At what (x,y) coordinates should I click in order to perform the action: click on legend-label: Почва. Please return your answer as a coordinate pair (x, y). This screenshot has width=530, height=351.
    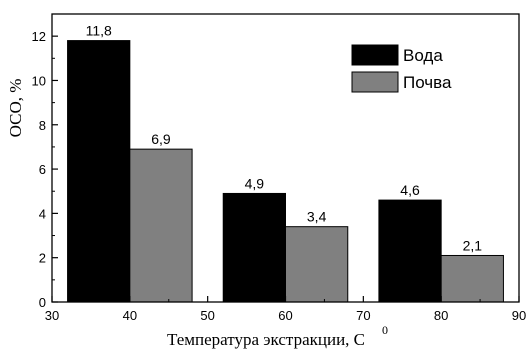
    Looking at the image, I should click on (427, 82).